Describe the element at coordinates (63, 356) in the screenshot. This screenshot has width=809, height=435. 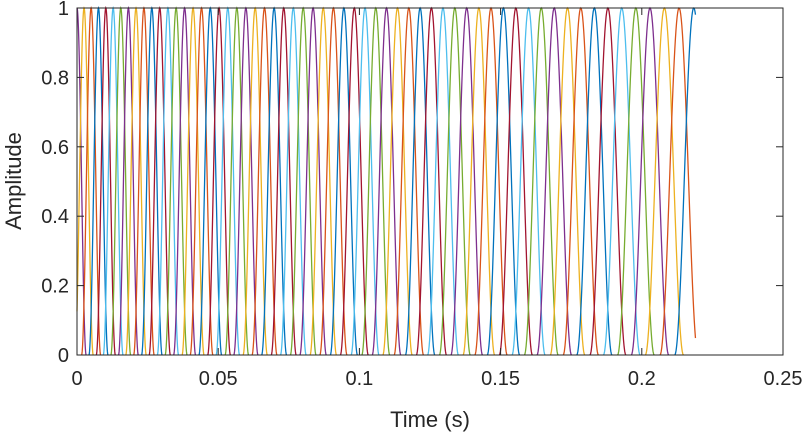
I see `y-tick-label: 0` at that location.